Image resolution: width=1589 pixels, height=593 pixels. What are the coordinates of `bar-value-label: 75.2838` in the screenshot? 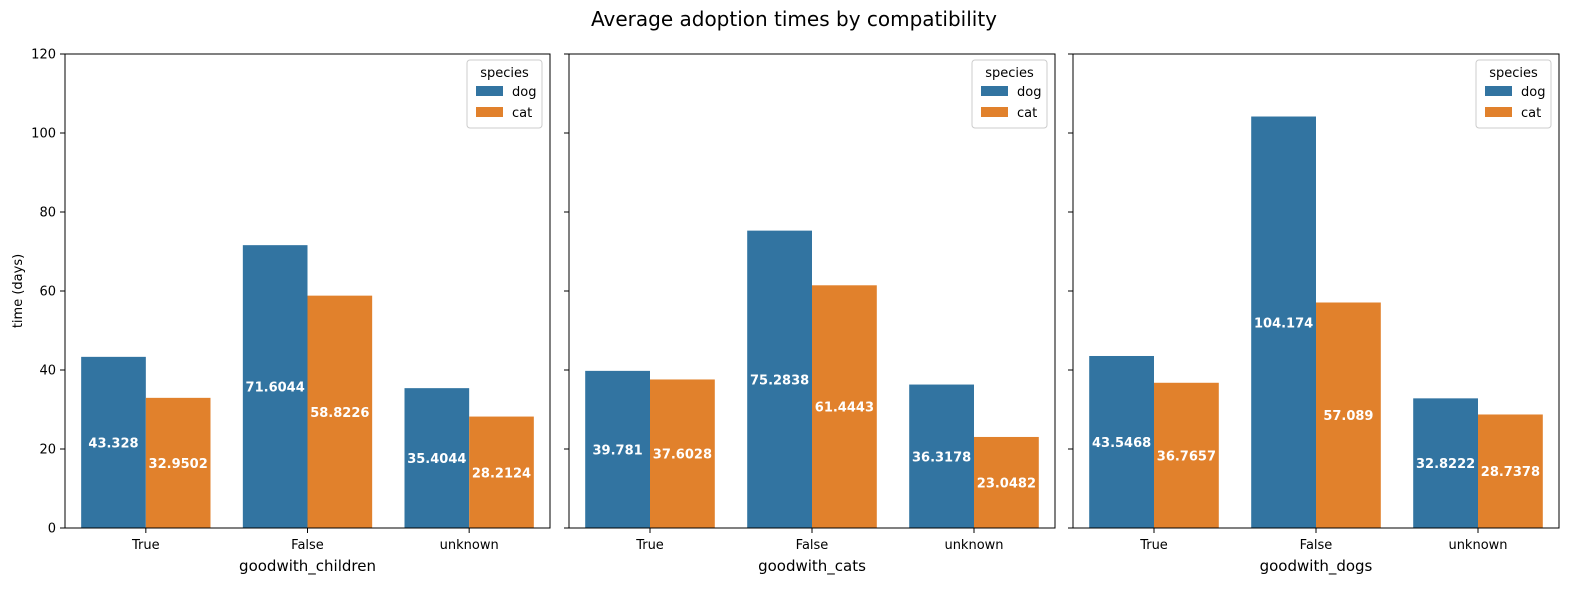 It's located at (779, 380).